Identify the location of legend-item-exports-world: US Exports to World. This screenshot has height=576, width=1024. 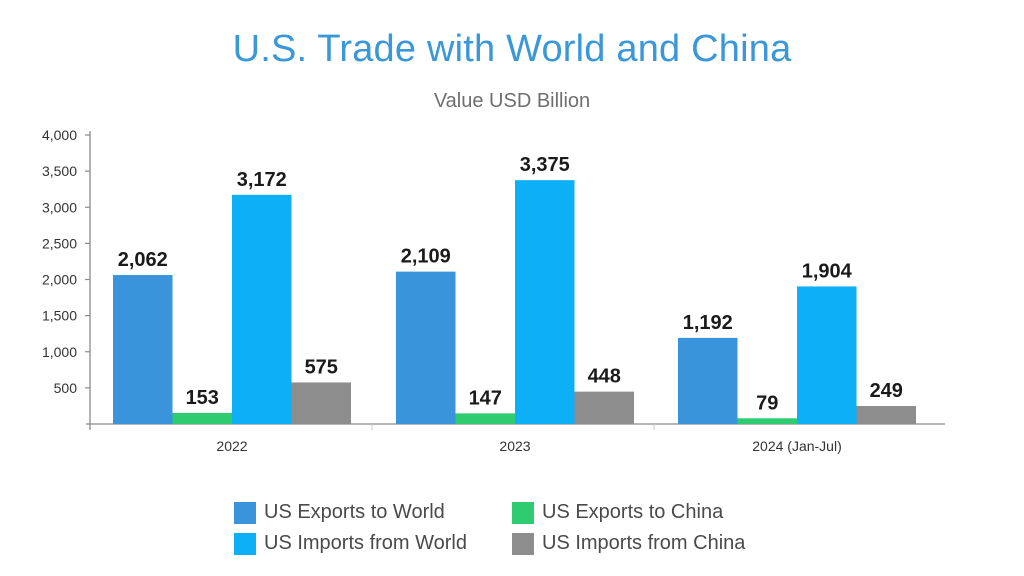
(373, 512).